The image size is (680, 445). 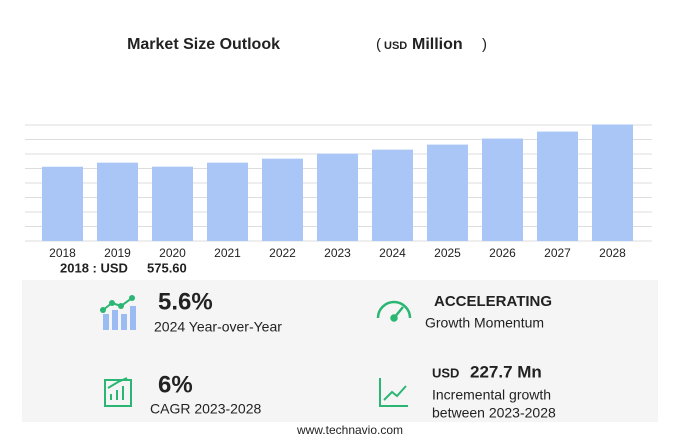 What do you see at coordinates (62, 253) in the screenshot?
I see `x-tick-label: 2018` at bounding box center [62, 253].